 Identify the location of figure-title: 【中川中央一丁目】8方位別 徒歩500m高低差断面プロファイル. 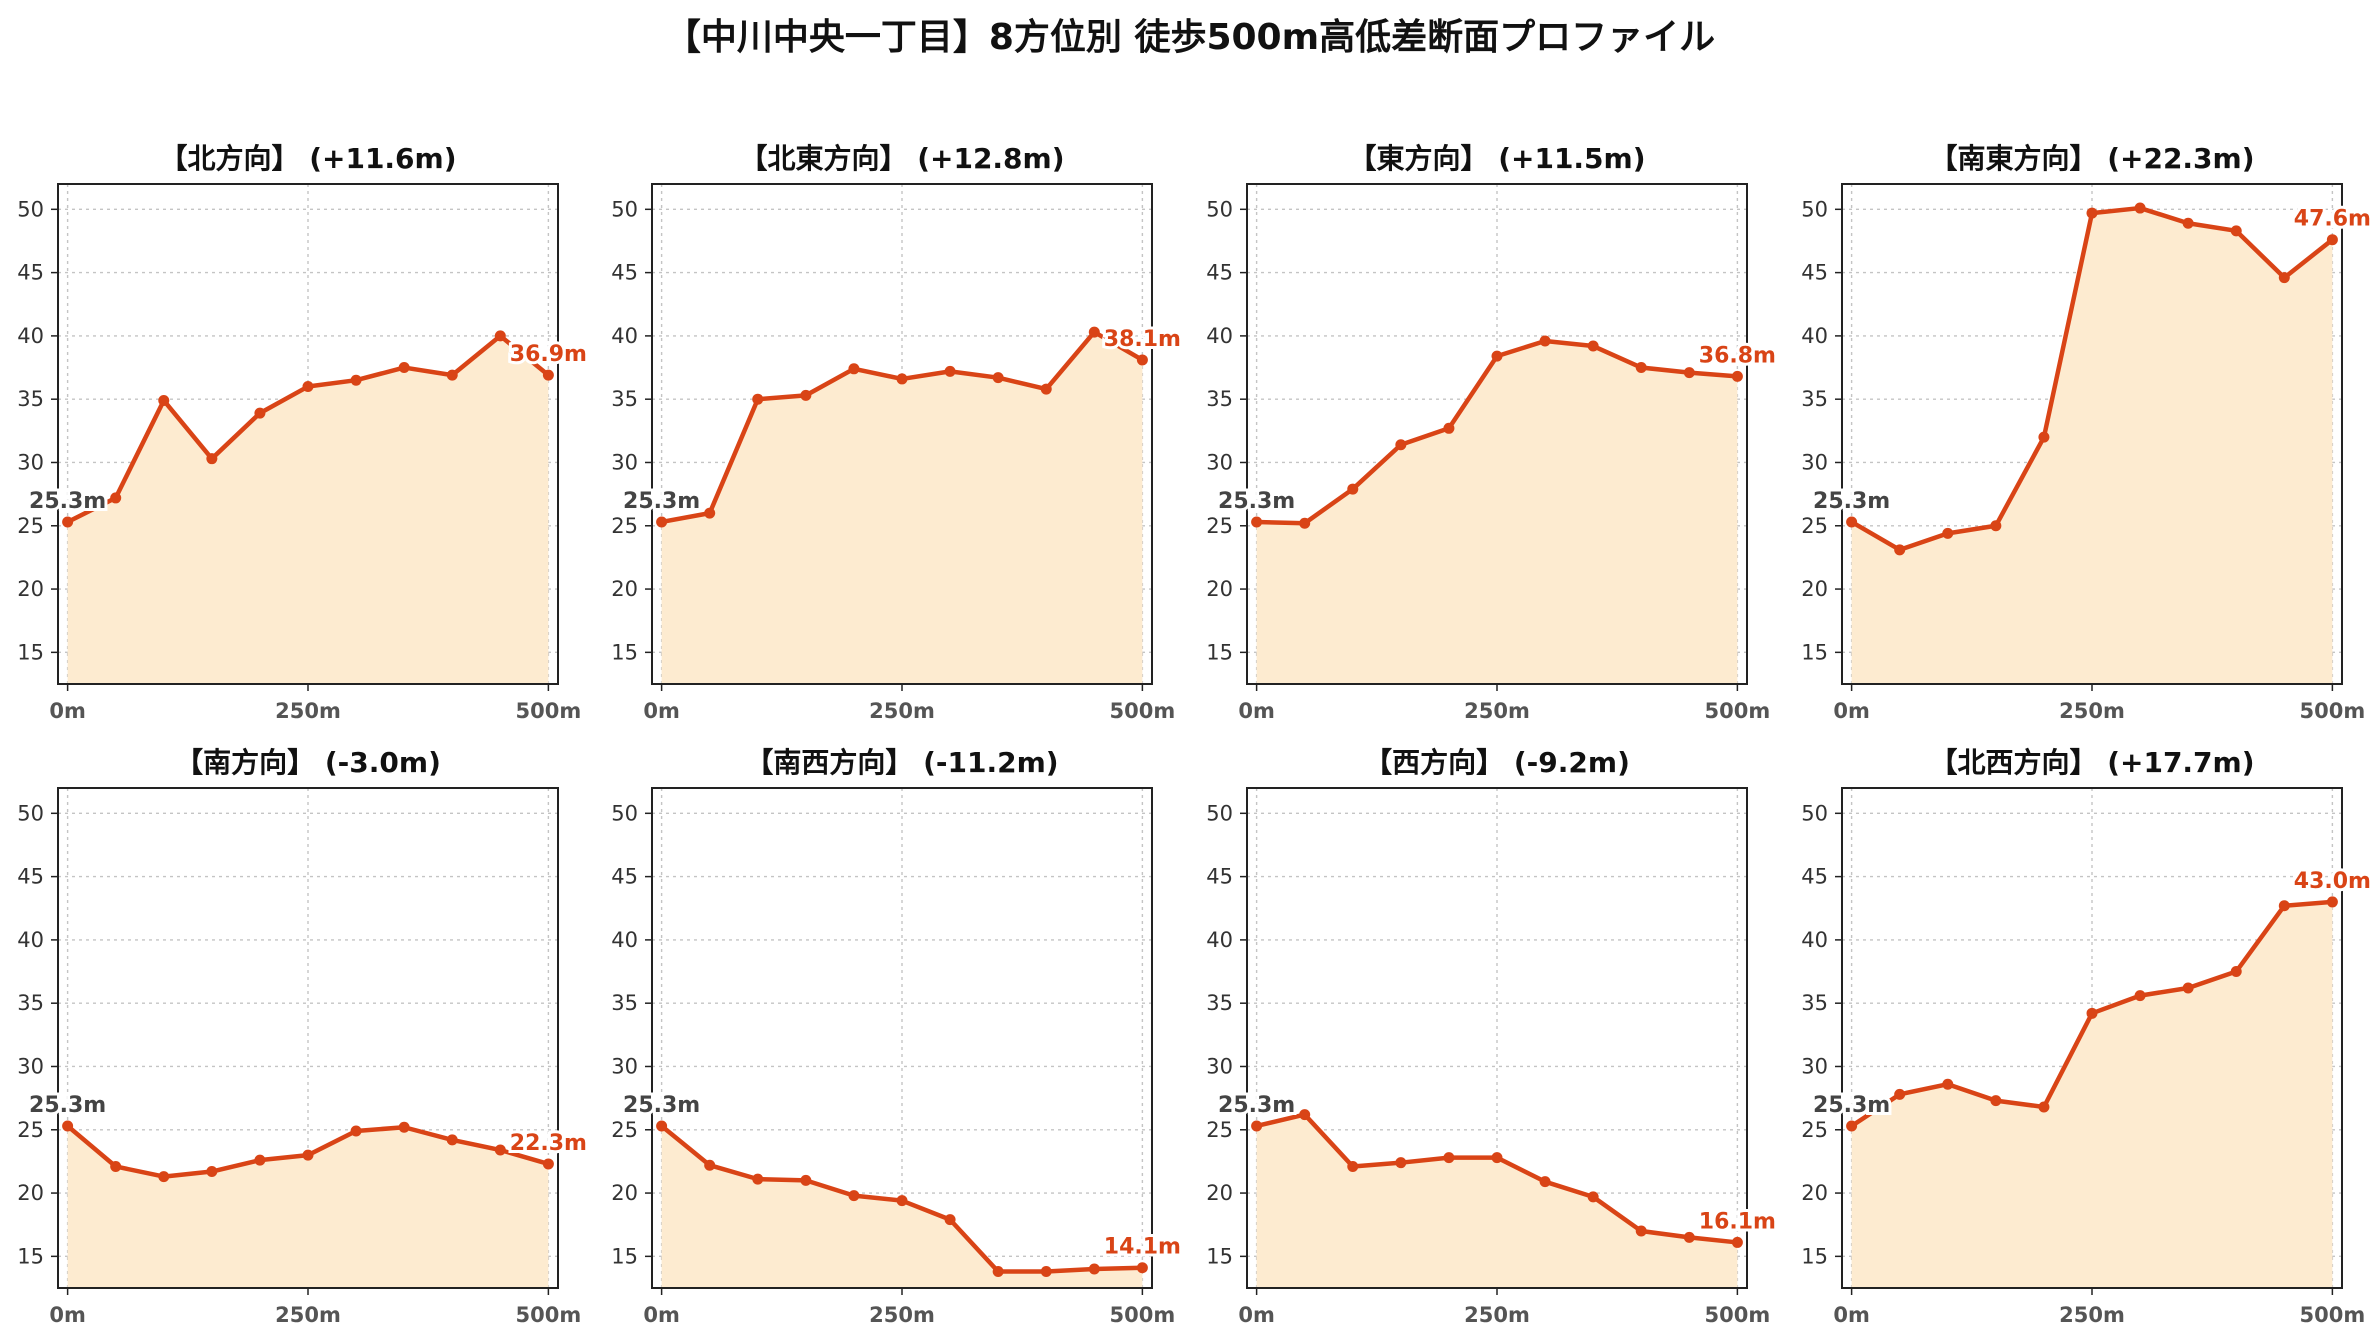
(1190, 37).